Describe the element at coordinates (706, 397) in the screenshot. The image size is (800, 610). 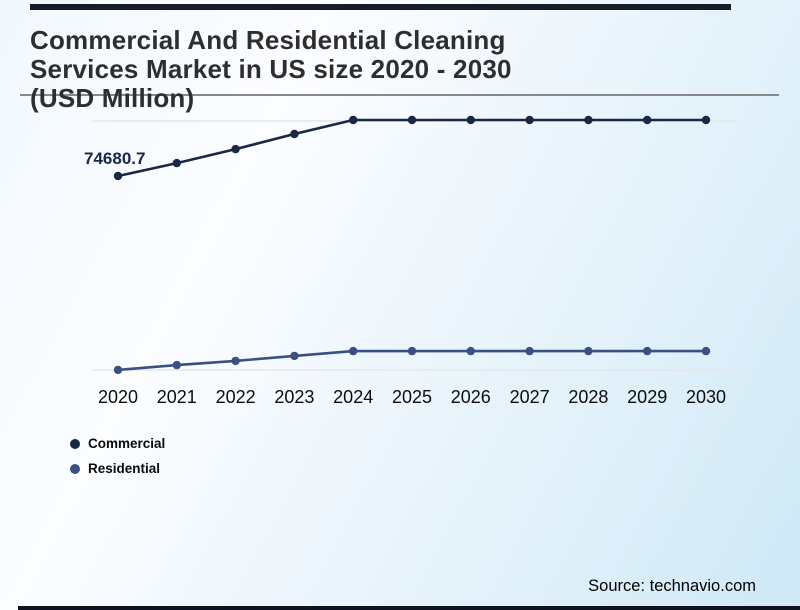
I see `x-axis-label-2030: 2030` at that location.